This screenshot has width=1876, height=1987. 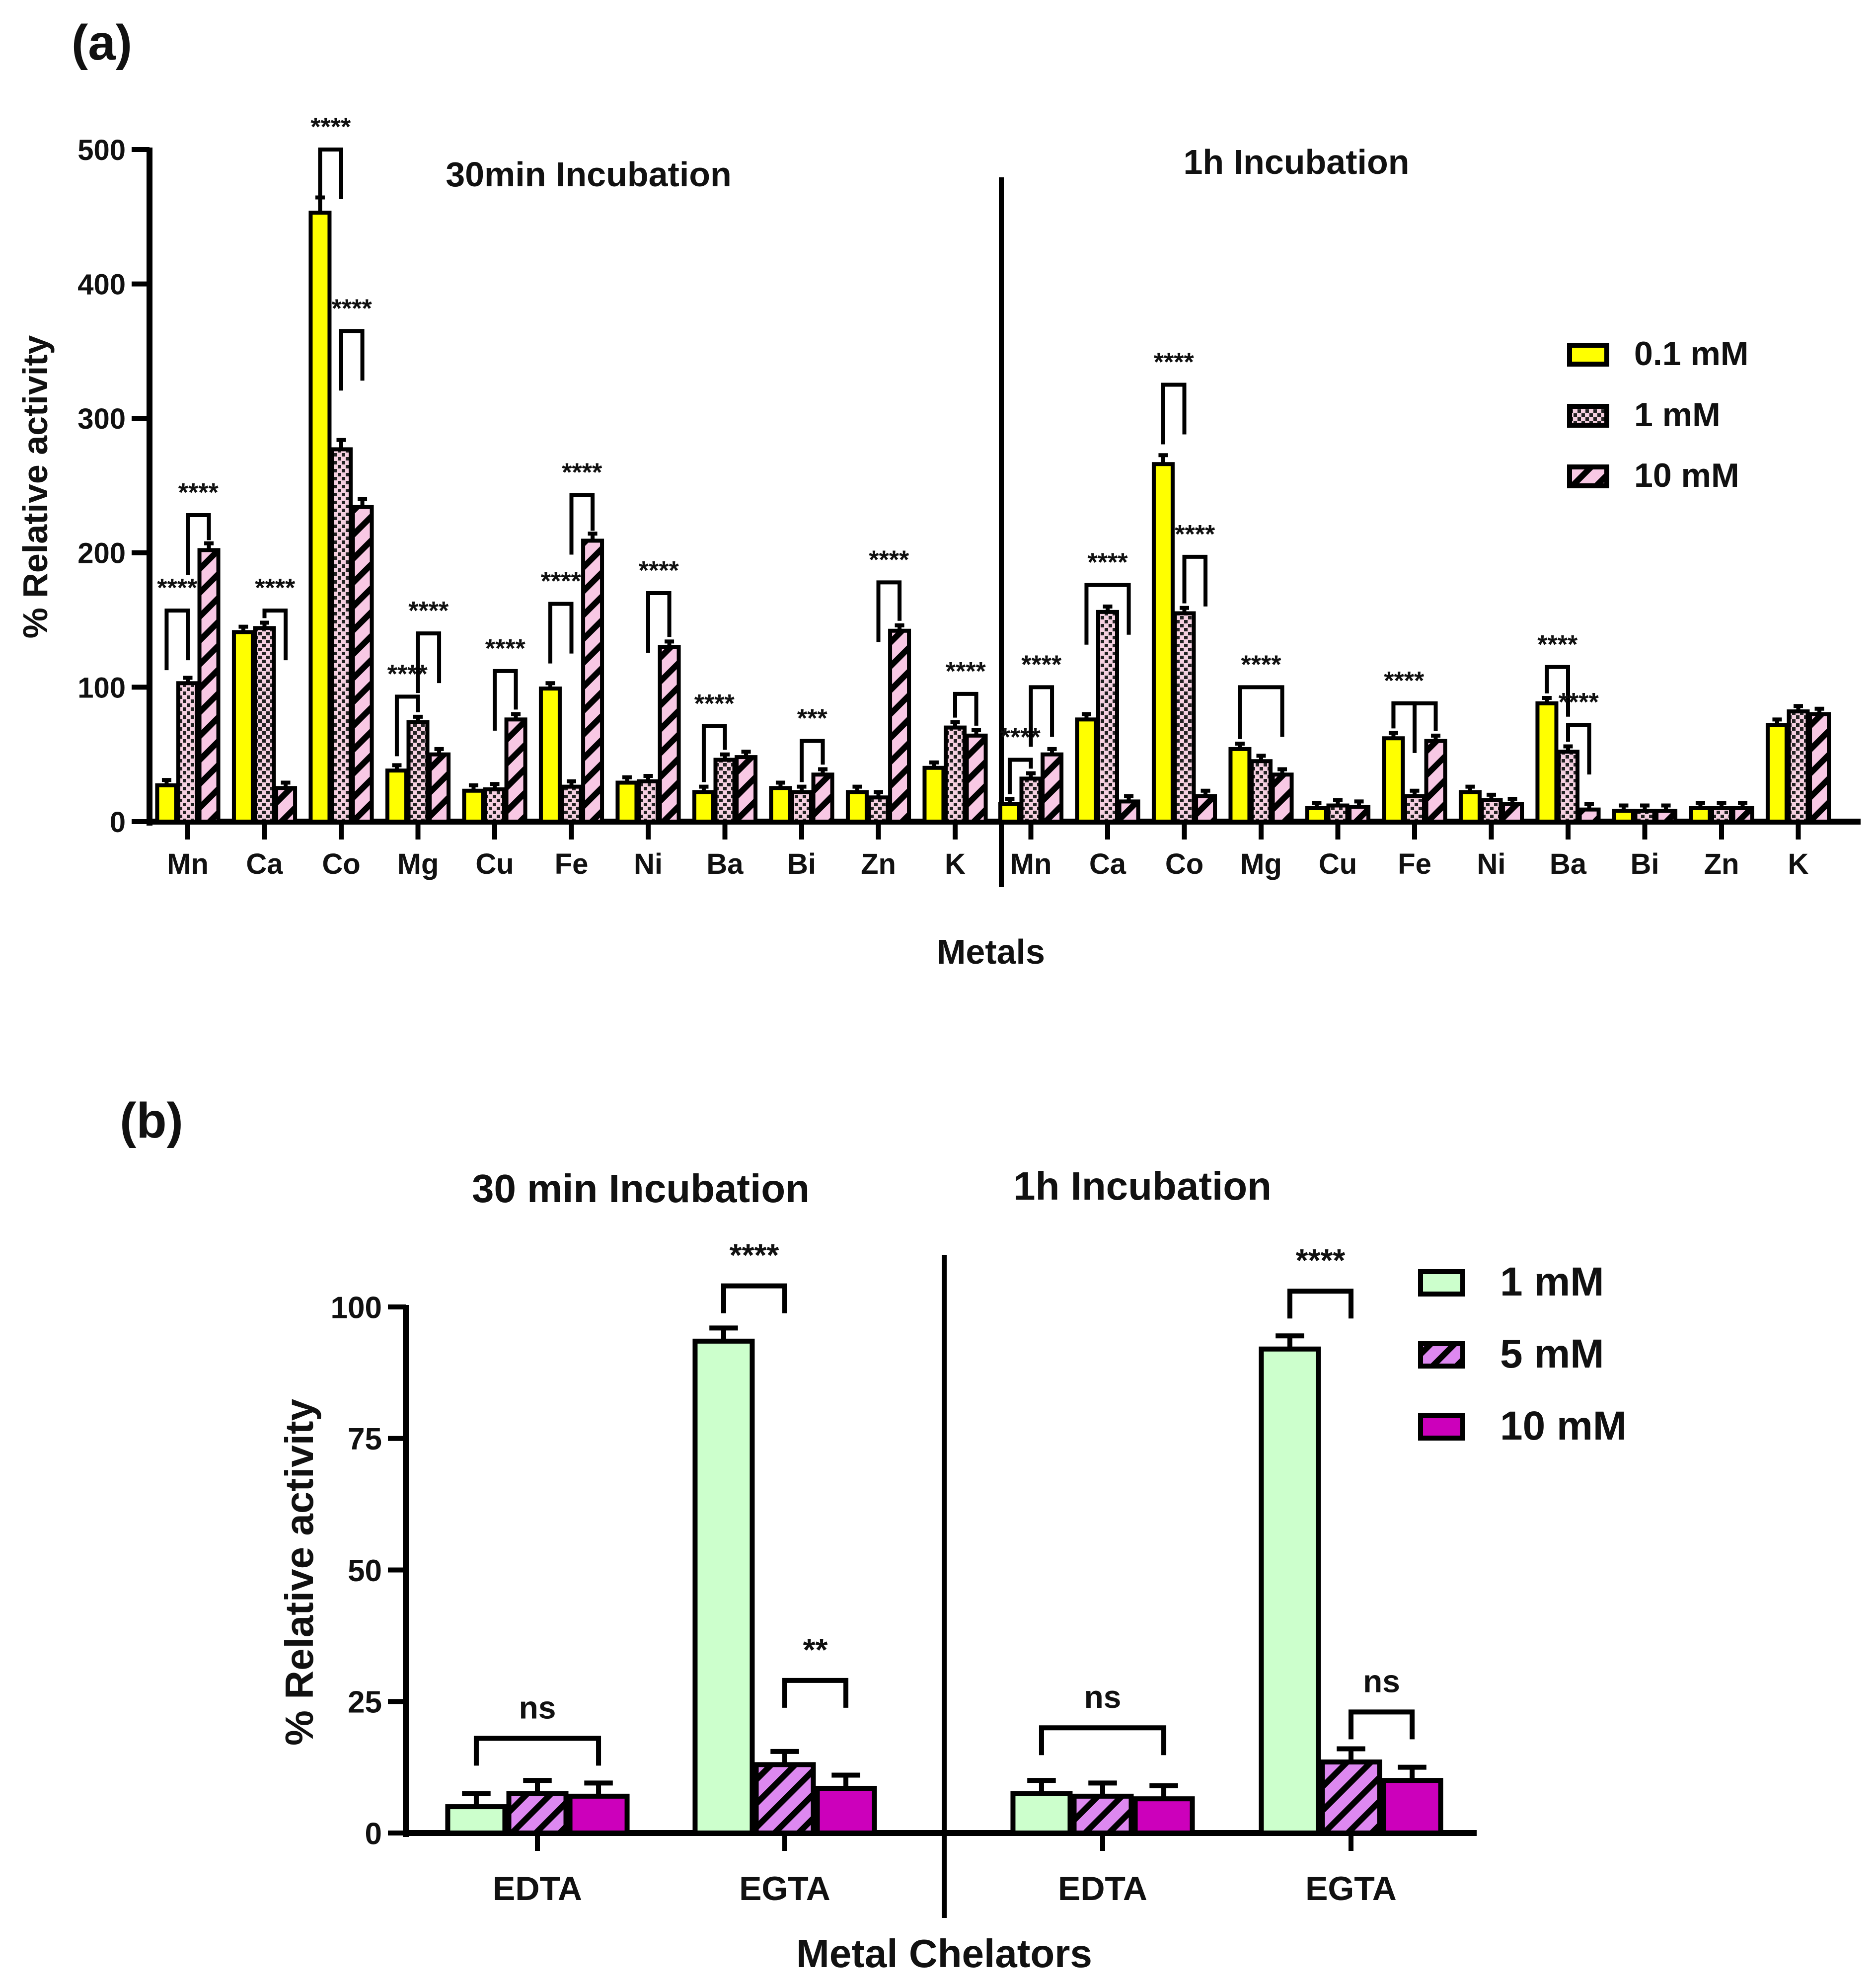 What do you see at coordinates (264, 725) in the screenshot?
I see `bar-1mM-Ca` at bounding box center [264, 725].